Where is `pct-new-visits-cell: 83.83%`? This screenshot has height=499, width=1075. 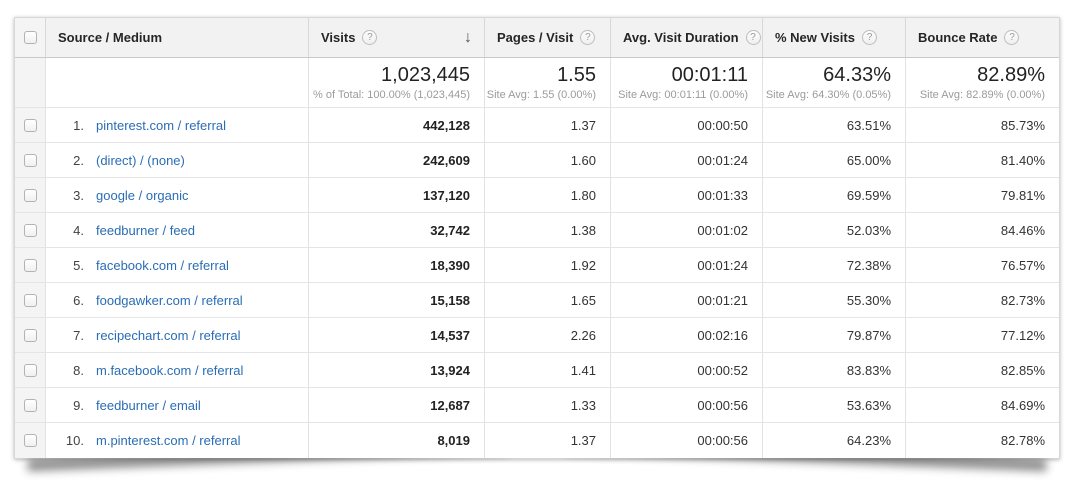 pct-new-visits-cell: 83.83% is located at coordinates (833, 370).